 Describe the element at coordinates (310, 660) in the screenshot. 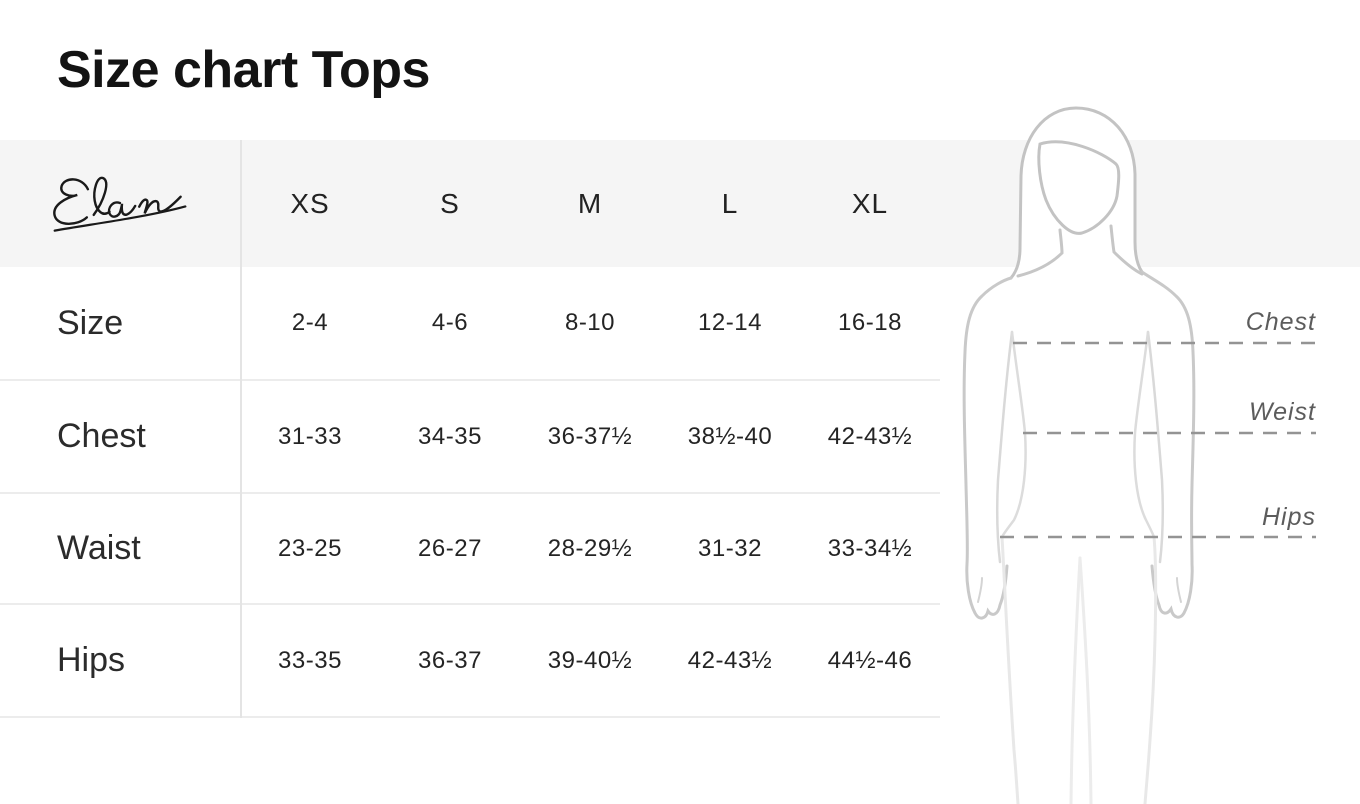

I see `cell-hips-xs: 33-35` at that location.